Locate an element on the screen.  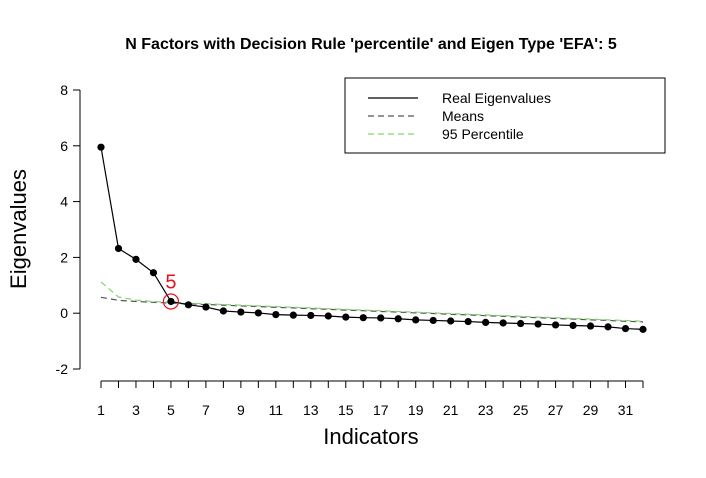
y-tick-label: 2 is located at coordinates (64, 257).